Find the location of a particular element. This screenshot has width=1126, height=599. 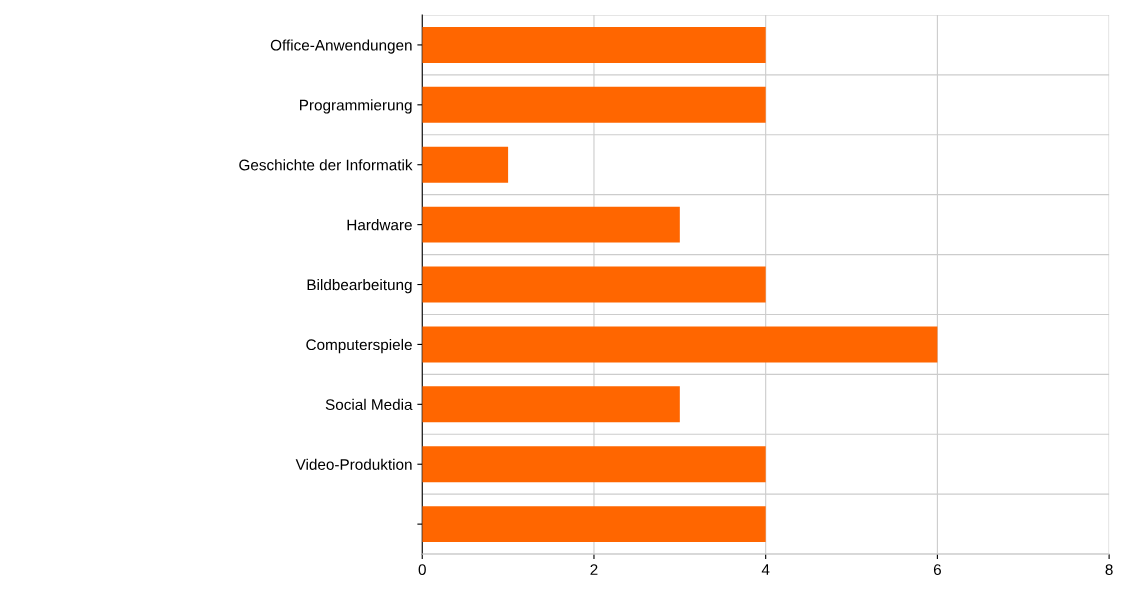

y-tick-label: Bildbearbeitung is located at coordinates (359, 286).